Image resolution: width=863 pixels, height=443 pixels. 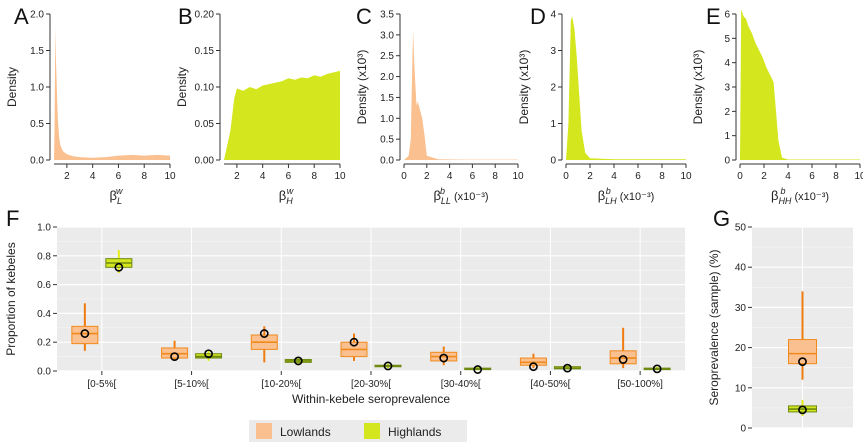 What do you see at coordinates (446, 201) in the screenshot?
I see `subscript: LL` at bounding box center [446, 201].